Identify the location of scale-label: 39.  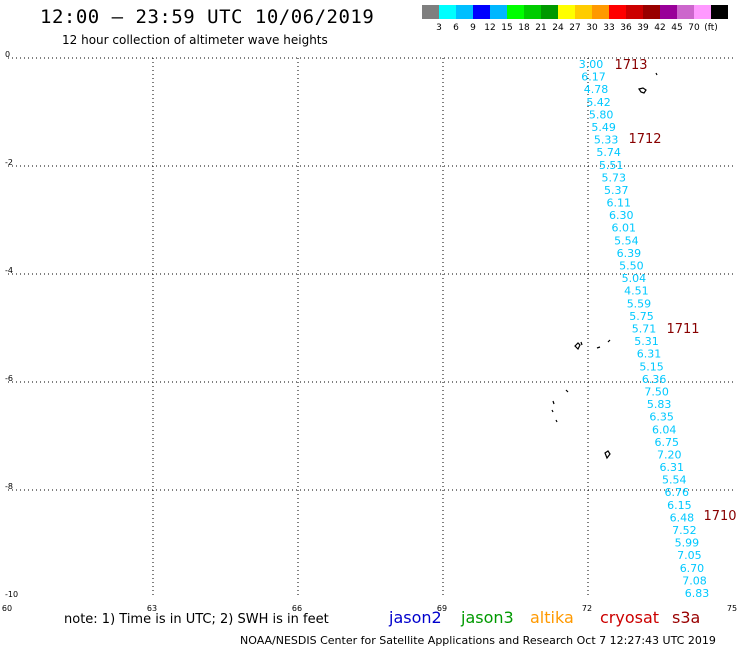
(643, 28).